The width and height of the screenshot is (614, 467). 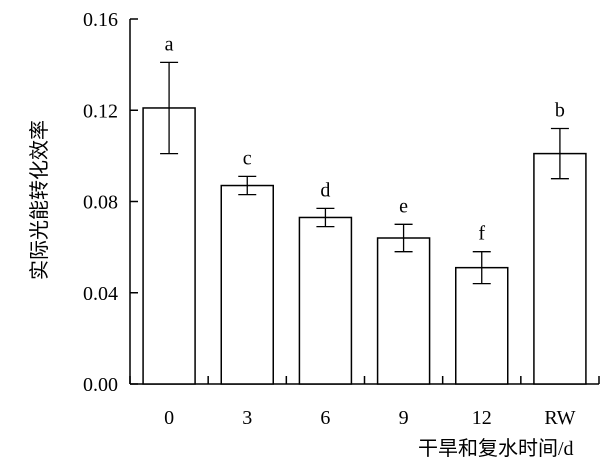 What do you see at coordinates (560, 111) in the screenshot?
I see `significance-label: b` at bounding box center [560, 111].